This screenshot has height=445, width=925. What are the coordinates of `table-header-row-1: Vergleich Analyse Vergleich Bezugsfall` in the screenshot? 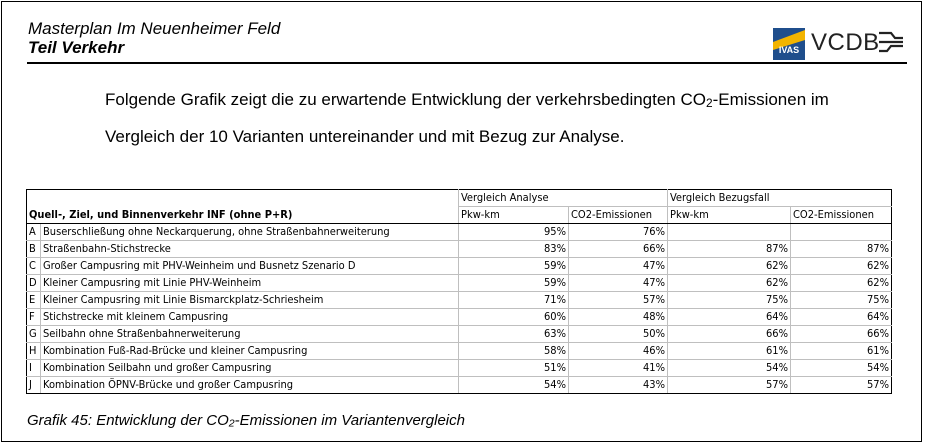 It's located at (459, 198).